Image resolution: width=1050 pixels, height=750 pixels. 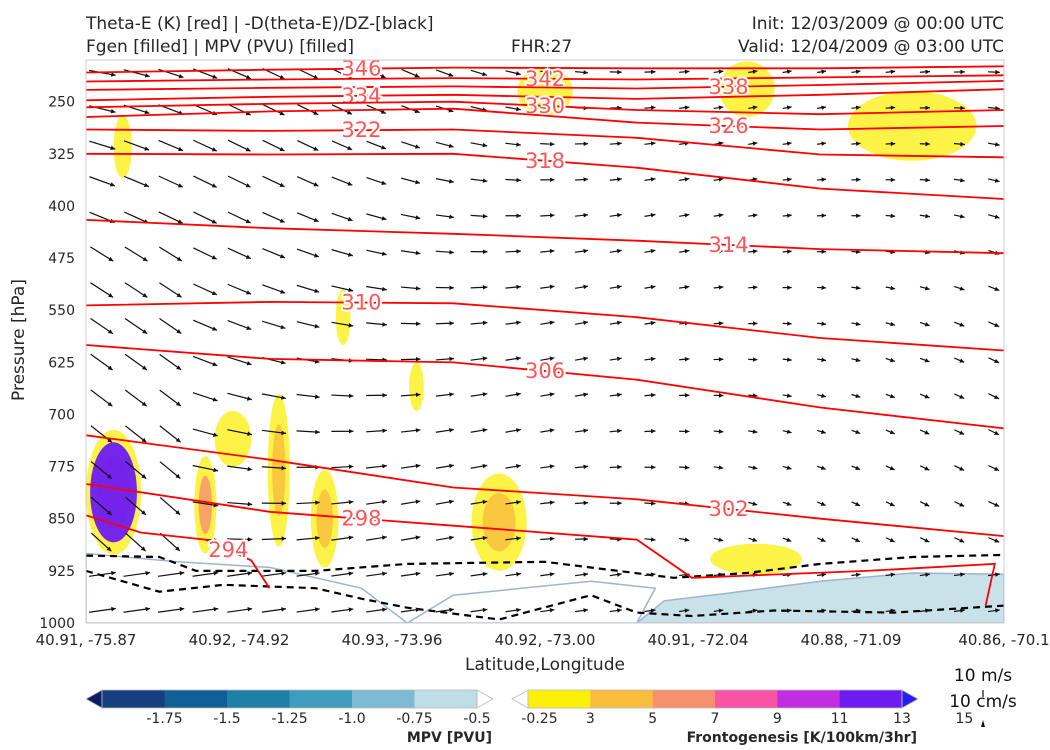 What do you see at coordinates (289, 719) in the screenshot?
I see `colorbar-tick: -1.25` at bounding box center [289, 719].